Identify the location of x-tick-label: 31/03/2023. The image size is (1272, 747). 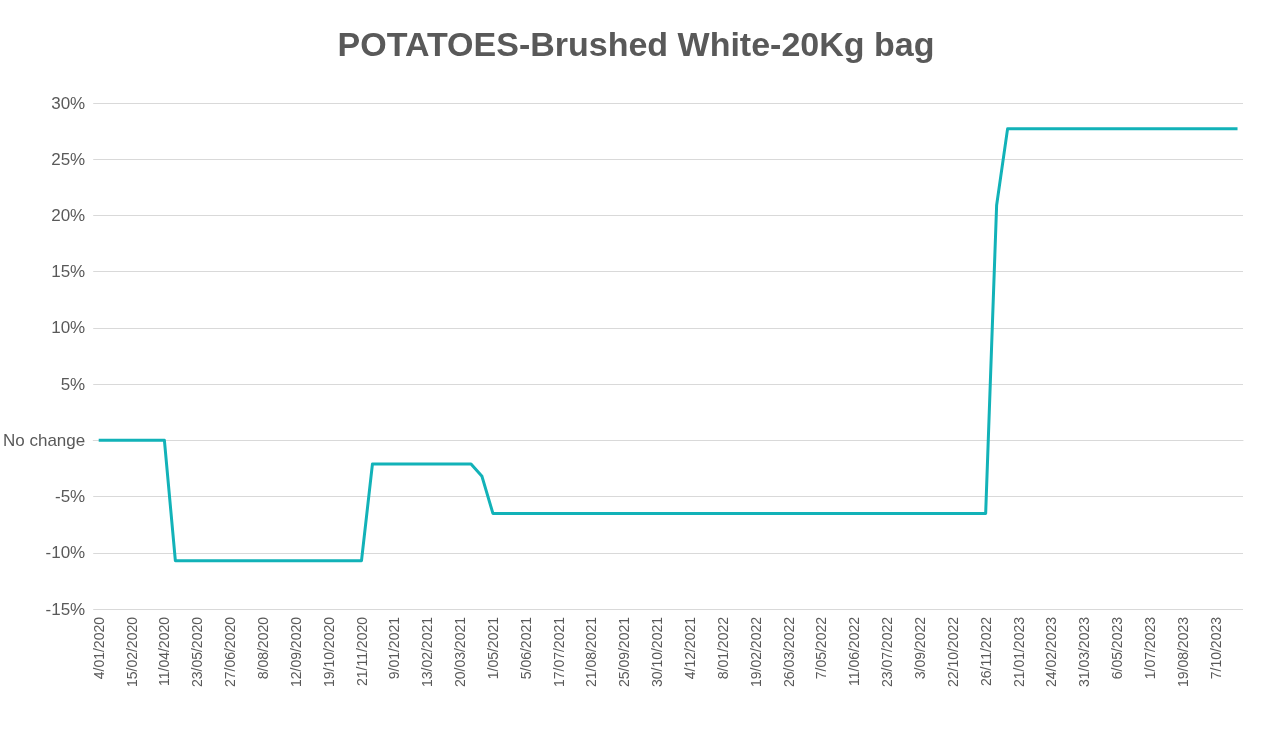
(1084, 652).